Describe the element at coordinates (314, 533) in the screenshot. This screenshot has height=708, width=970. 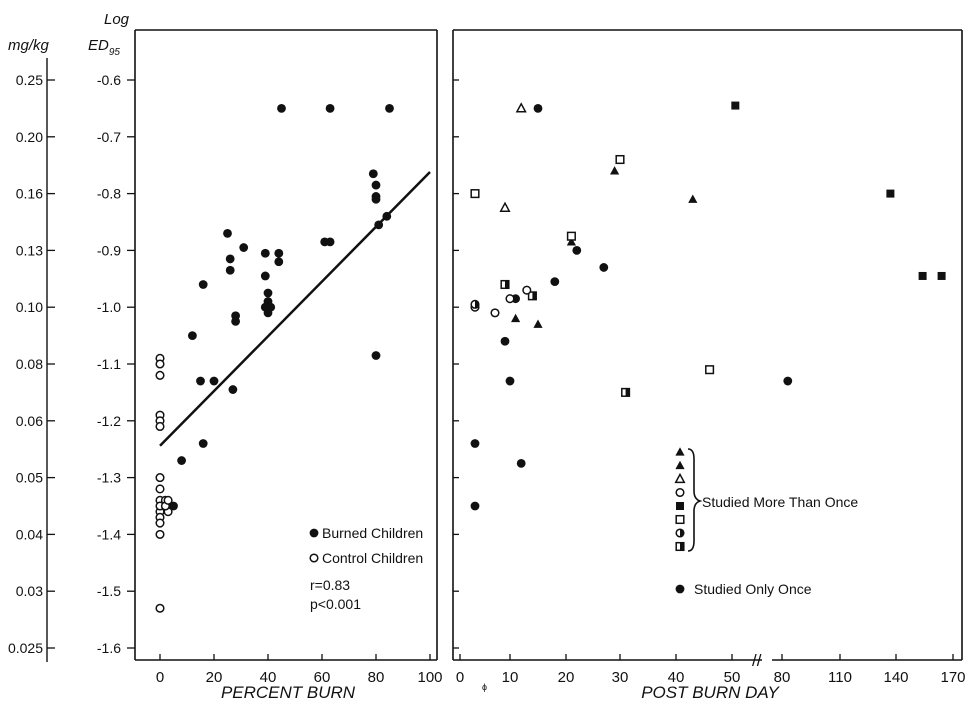
I see `legend-burned-marker` at that location.